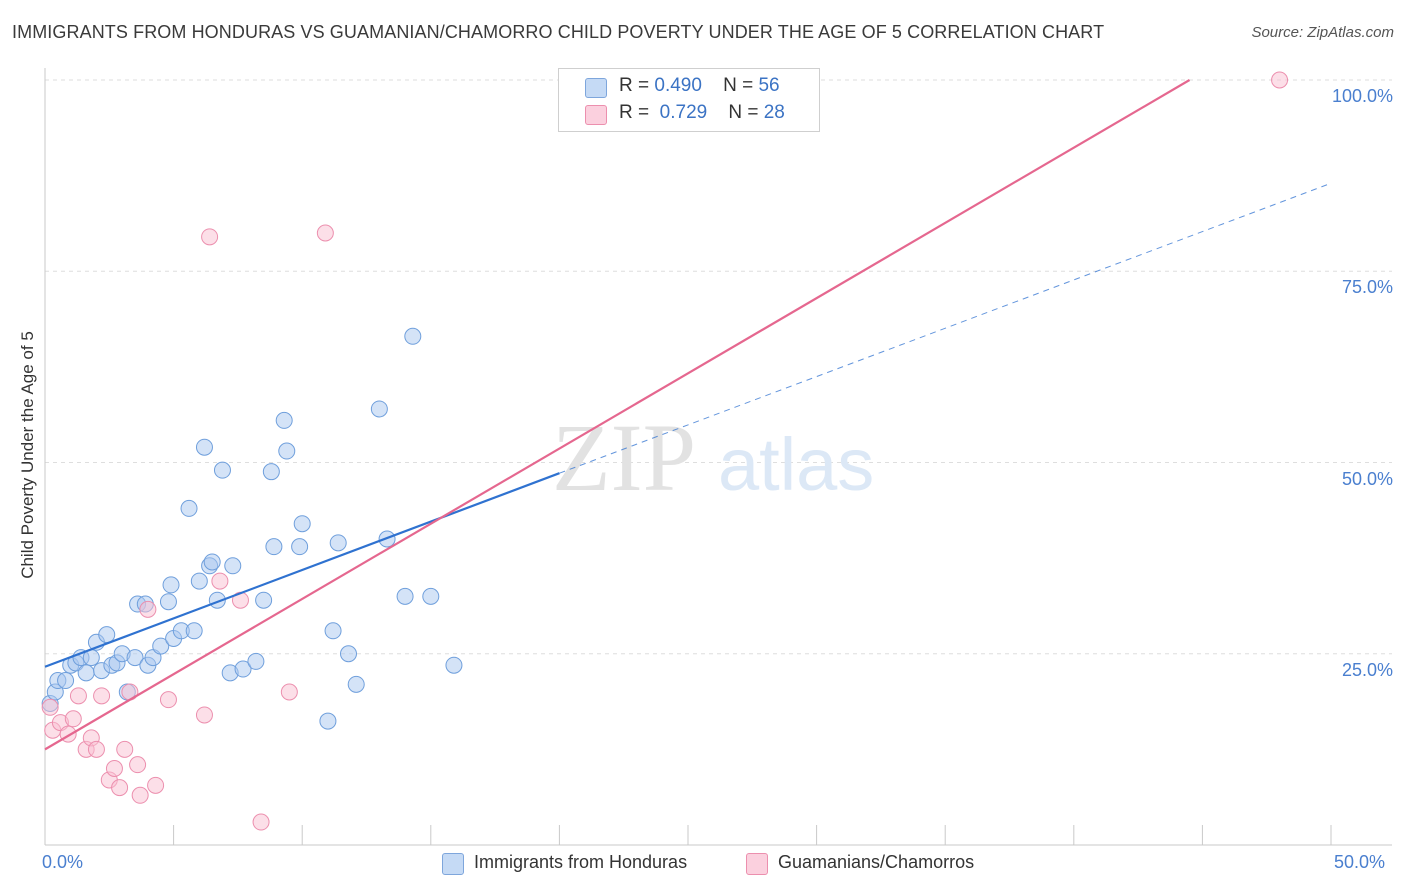 The height and width of the screenshot is (892, 1406). Describe the element at coordinates (1362, 96) in the screenshot. I see `y-tick-label: 100.0%` at that location.